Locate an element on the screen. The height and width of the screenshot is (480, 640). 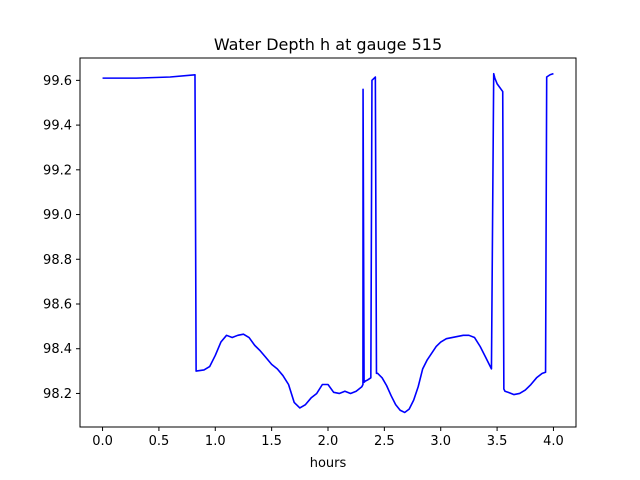
x-tick-label: 0.5 is located at coordinates (159, 441).